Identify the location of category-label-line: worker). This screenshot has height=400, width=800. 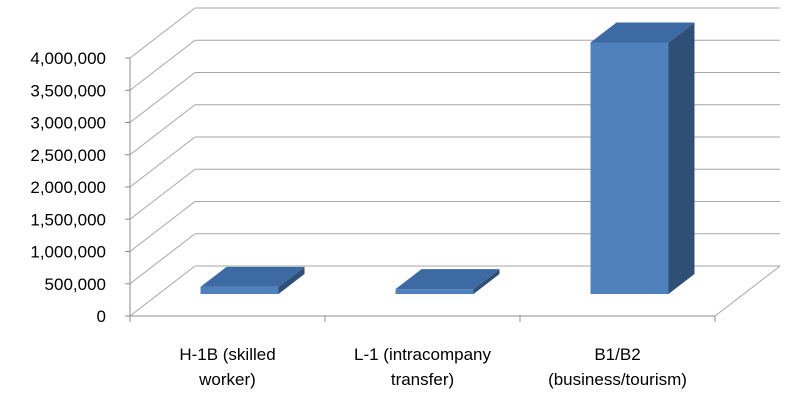
(227, 379).